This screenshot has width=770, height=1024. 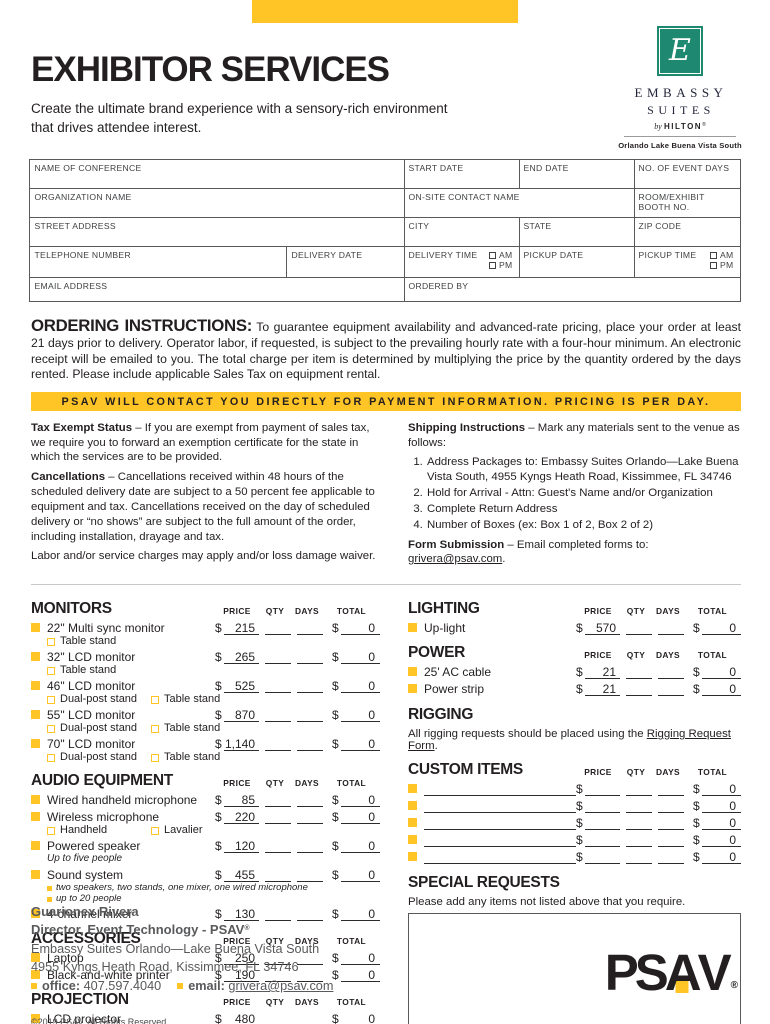 I want to click on psav-logo: PSA V ®, so click(x=671, y=972).